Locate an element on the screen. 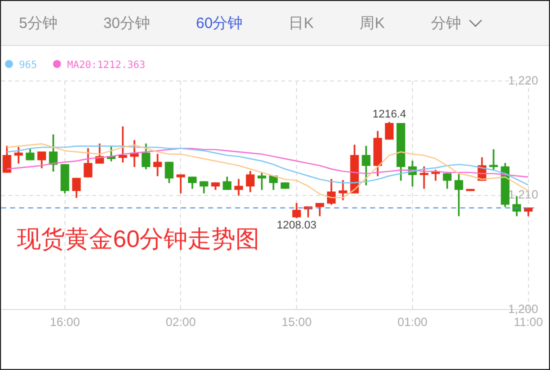 This screenshot has width=550, height=370. y-tick-label: 1,200 is located at coordinates (523, 309).